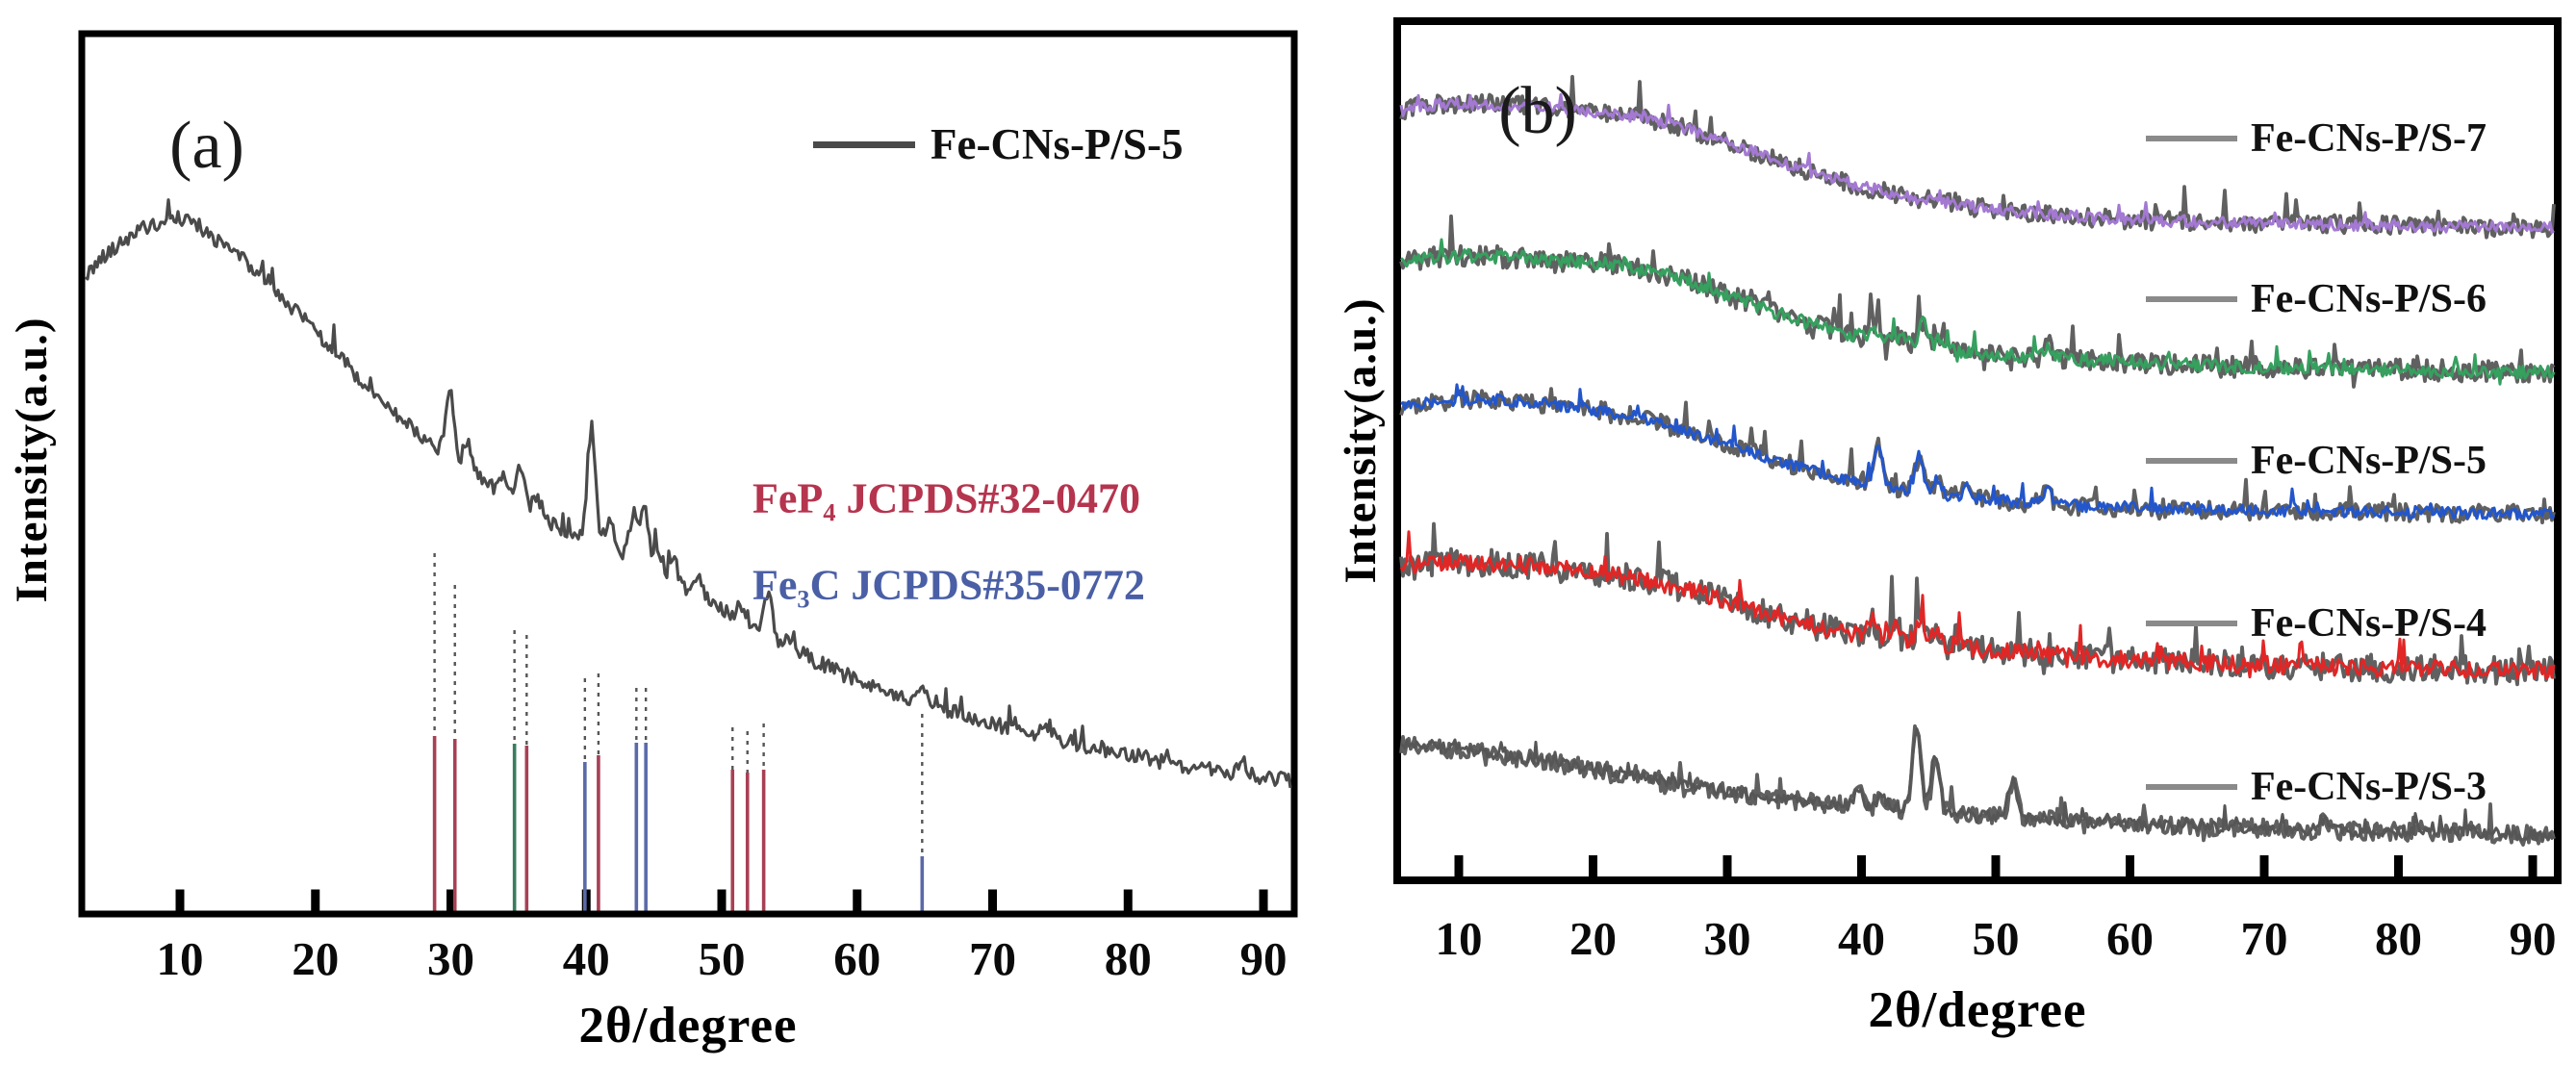 The image size is (2576, 1066). What do you see at coordinates (1361, 440) in the screenshot?
I see `panel-b-y-axis-label: Intensity(a.u.)` at bounding box center [1361, 440].